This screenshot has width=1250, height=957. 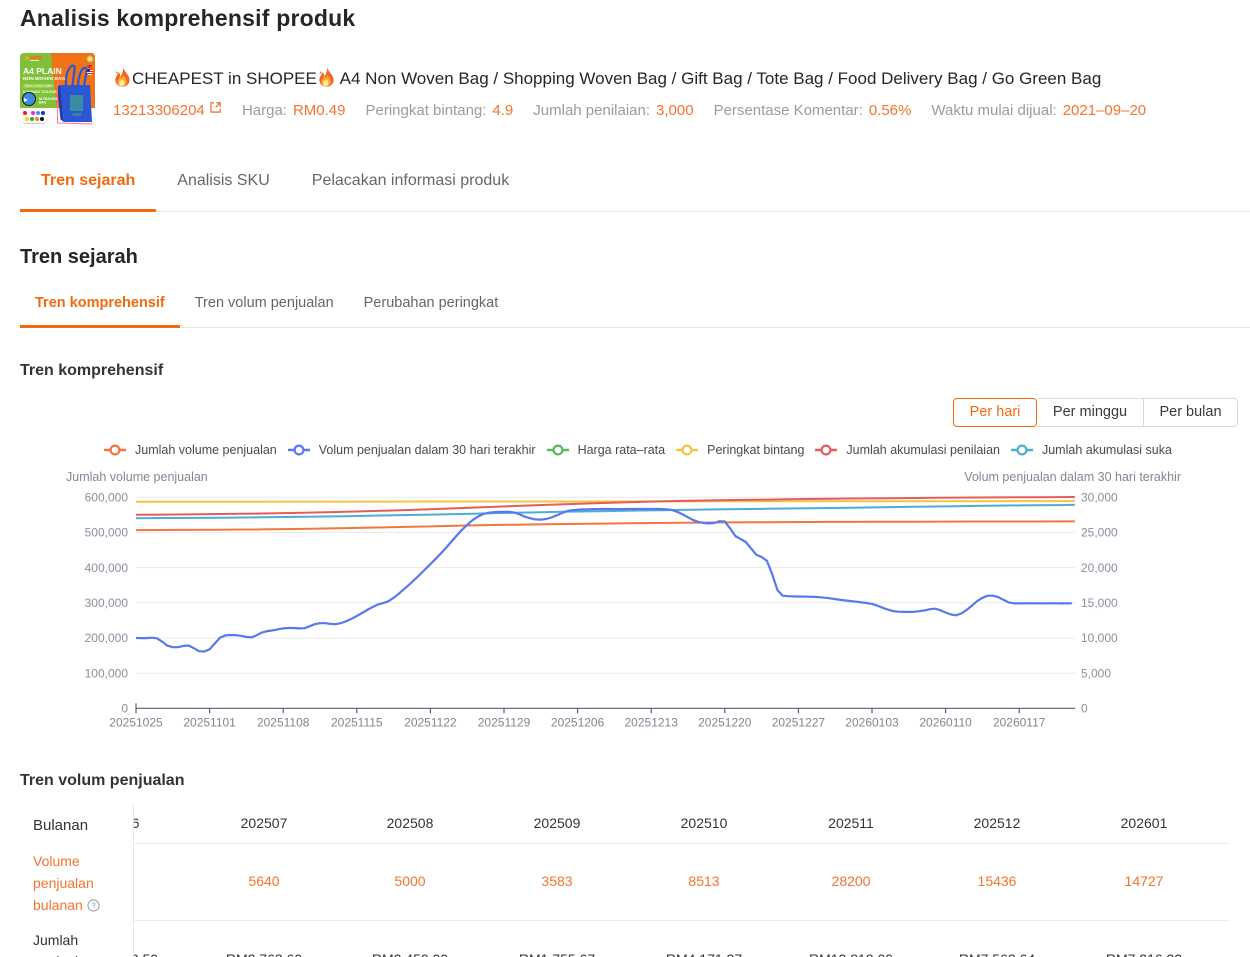 What do you see at coordinates (283, 722) in the screenshot?
I see `svg-text: 20251108` at bounding box center [283, 722].